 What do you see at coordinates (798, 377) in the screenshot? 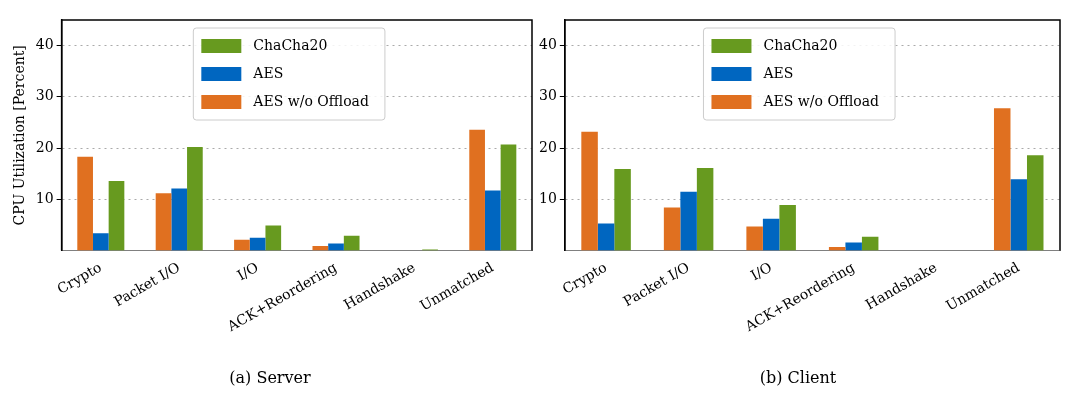
I see `text: (b) Client` at bounding box center [798, 377].